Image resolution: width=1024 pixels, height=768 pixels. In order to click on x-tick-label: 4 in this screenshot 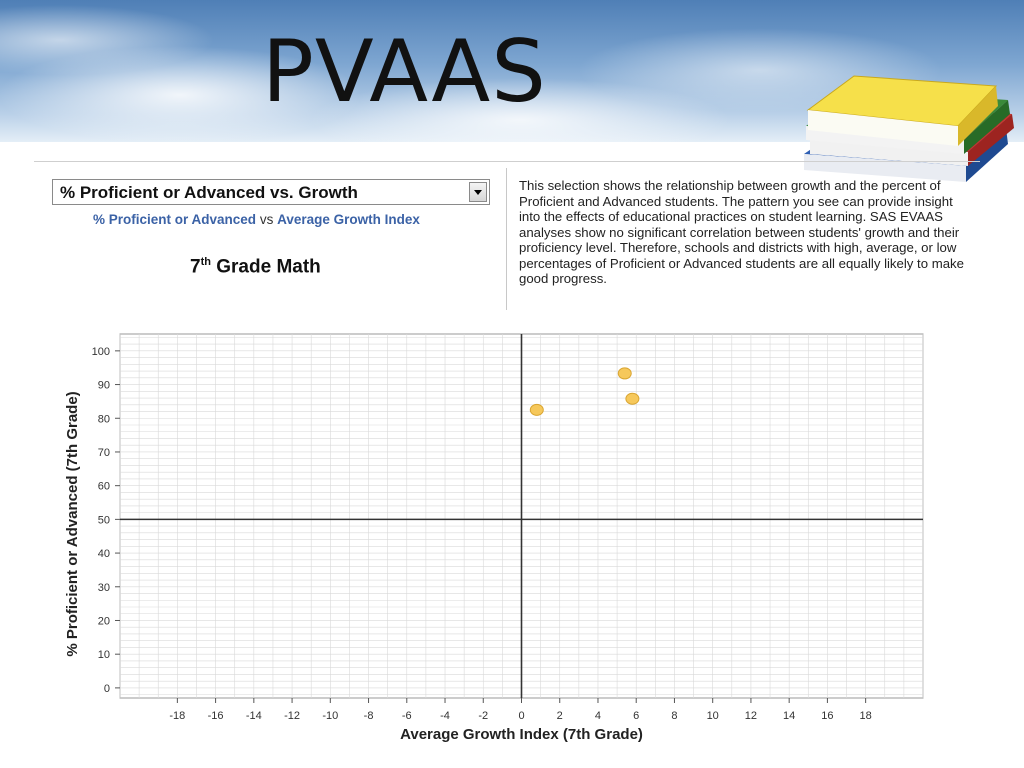, I will do `click(598, 716)`.